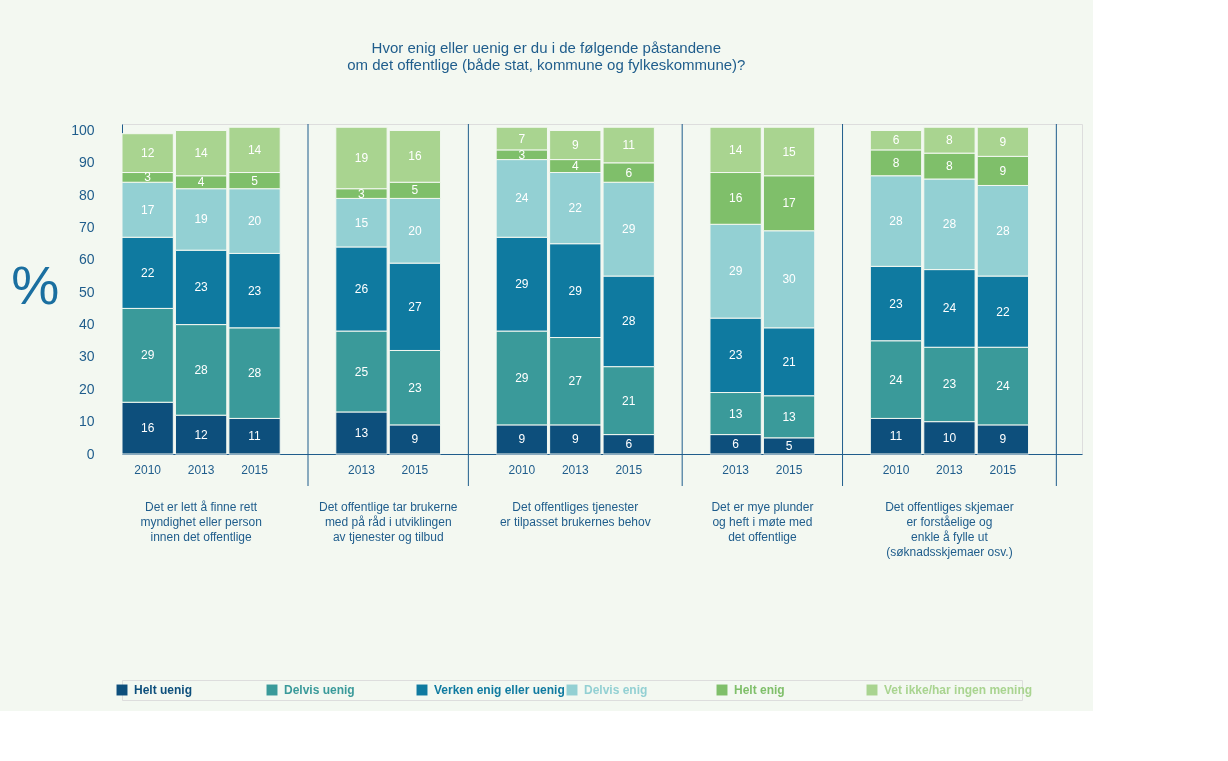 This screenshot has height=761, width=1228. I want to click on data-label: 25, so click(361, 371).